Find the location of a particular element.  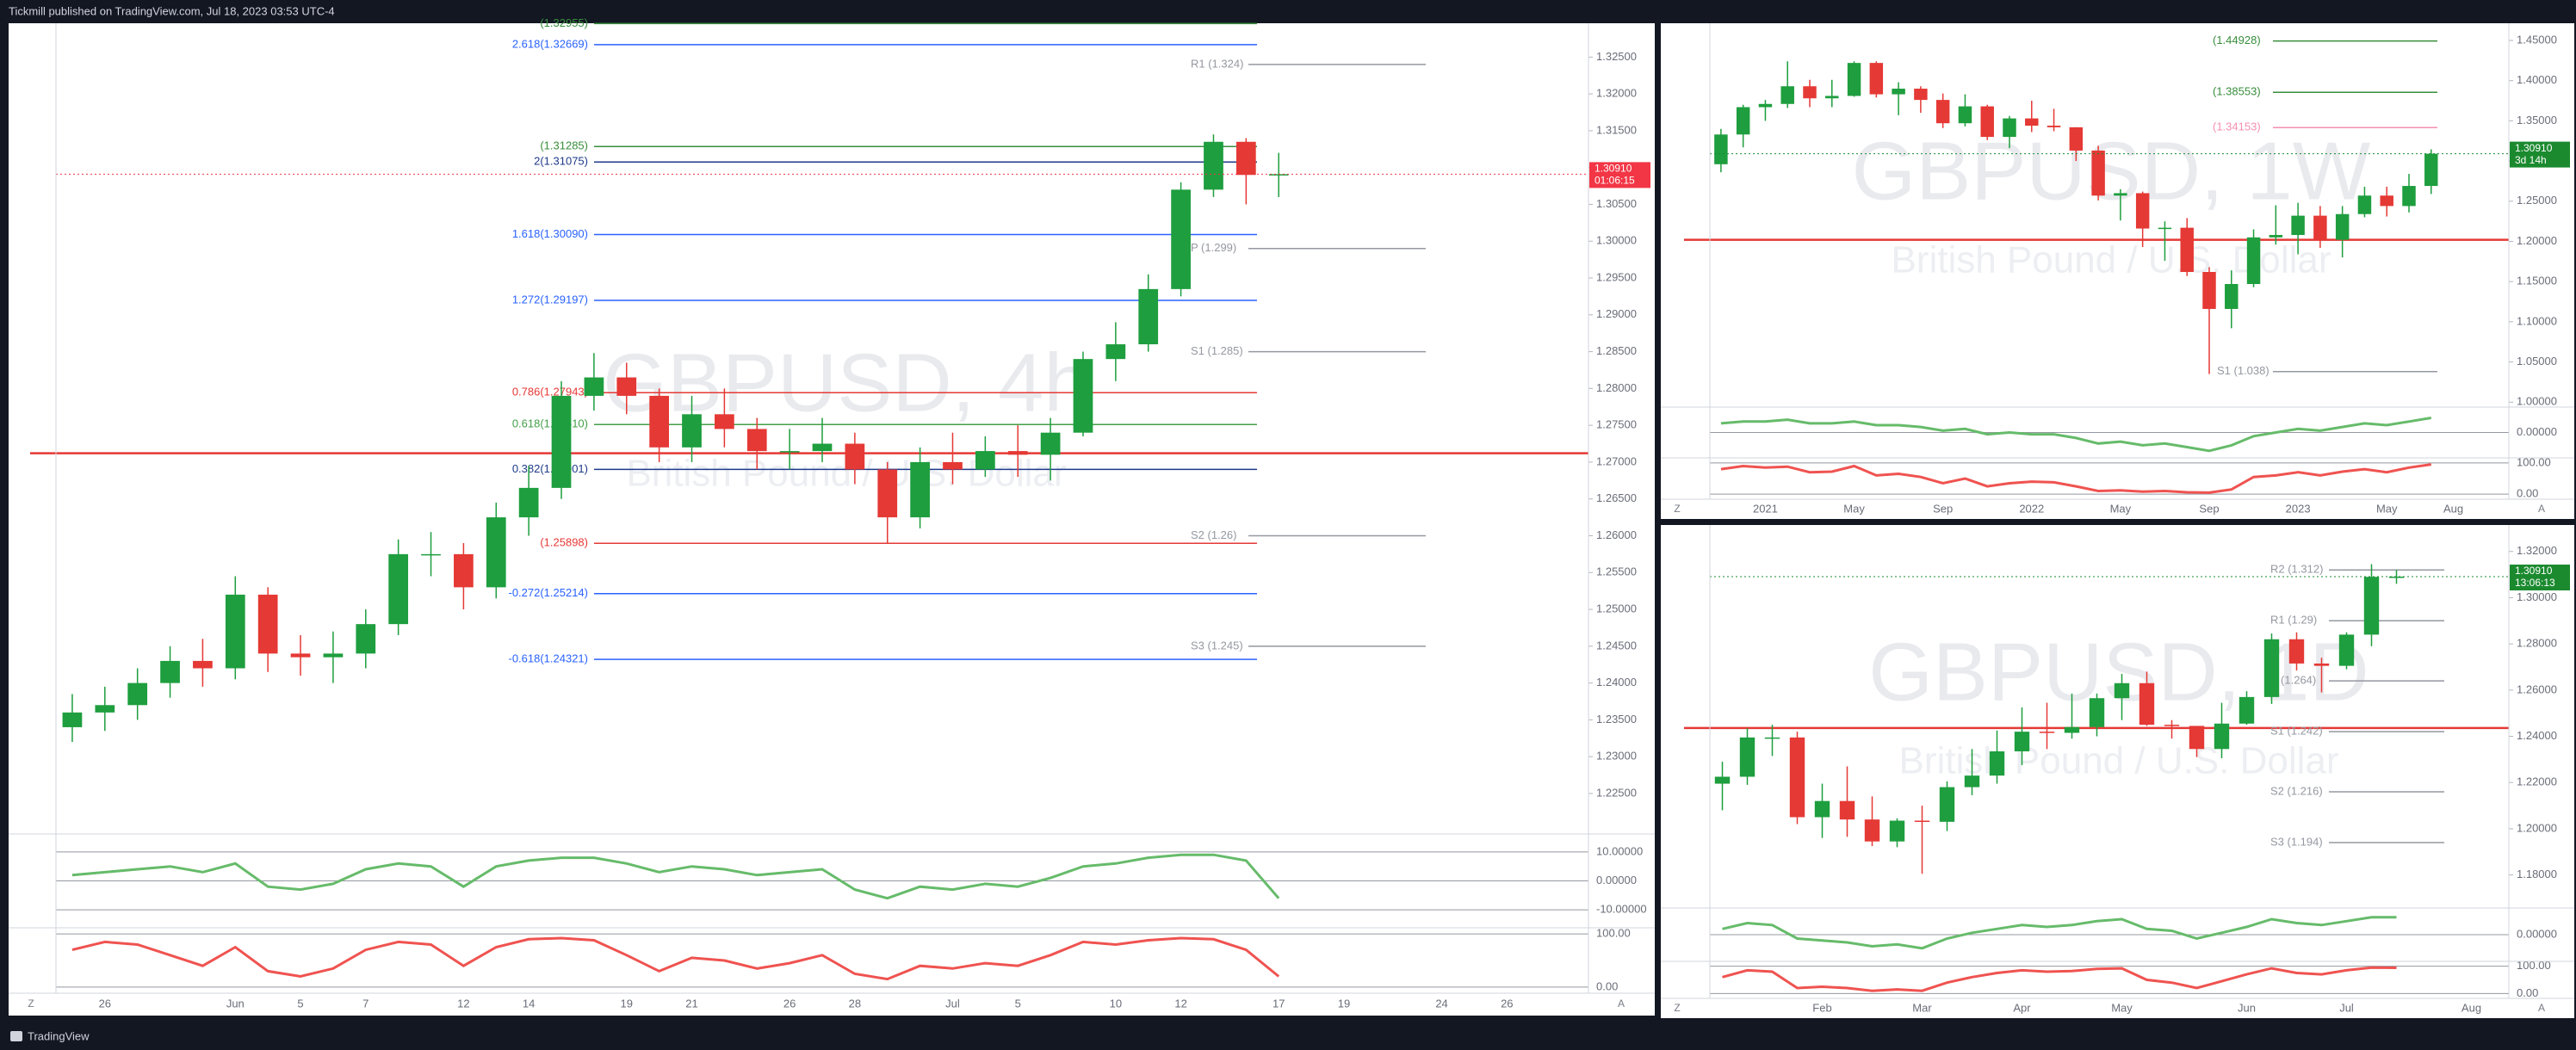

y-tick-label: 1.24000 is located at coordinates (1616, 683).